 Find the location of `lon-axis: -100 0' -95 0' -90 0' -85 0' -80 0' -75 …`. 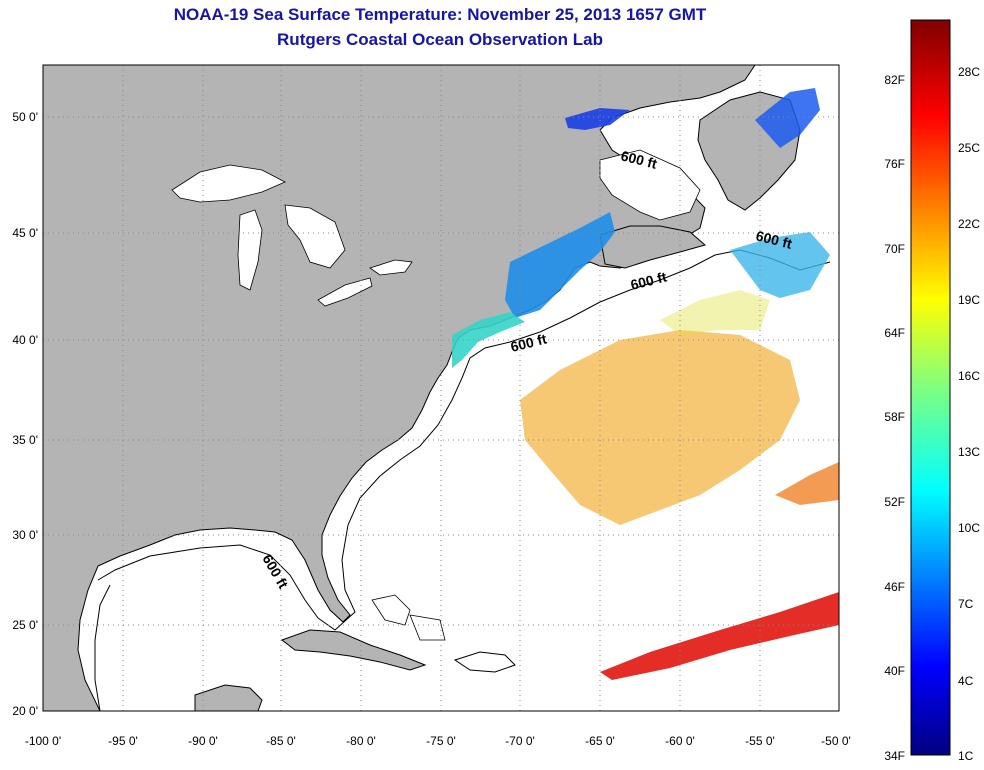

lon-axis: -100 0' -95 0' -90 0' -85 0' -80 0' -75 … is located at coordinates (438, 741).